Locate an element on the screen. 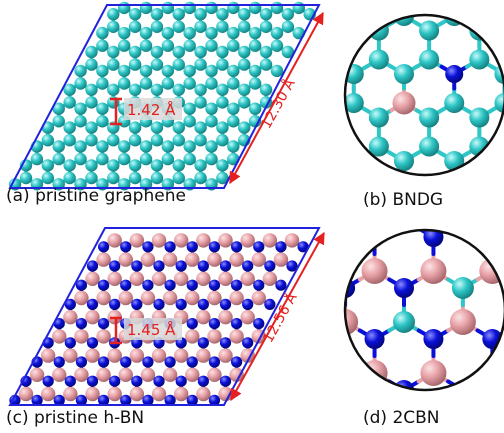  caption-d: (d) 2CBN is located at coordinates (401, 418).